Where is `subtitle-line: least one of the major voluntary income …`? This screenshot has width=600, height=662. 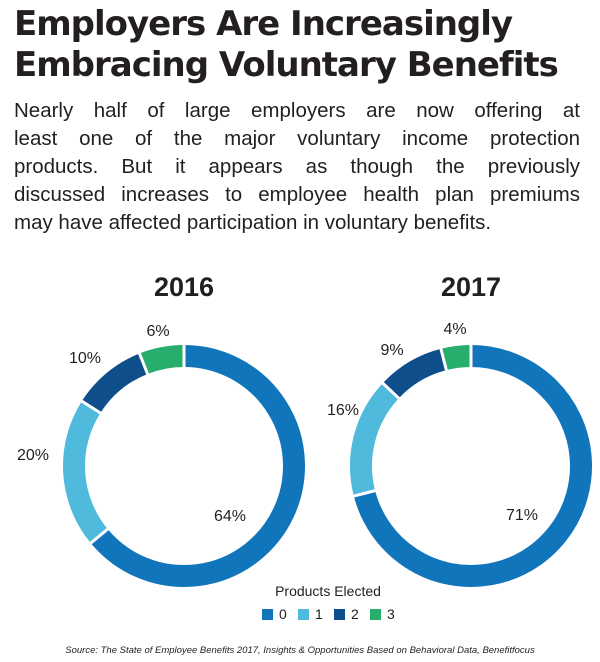
subtitle-line: least one of the major voluntary income … is located at coordinates (297, 138).